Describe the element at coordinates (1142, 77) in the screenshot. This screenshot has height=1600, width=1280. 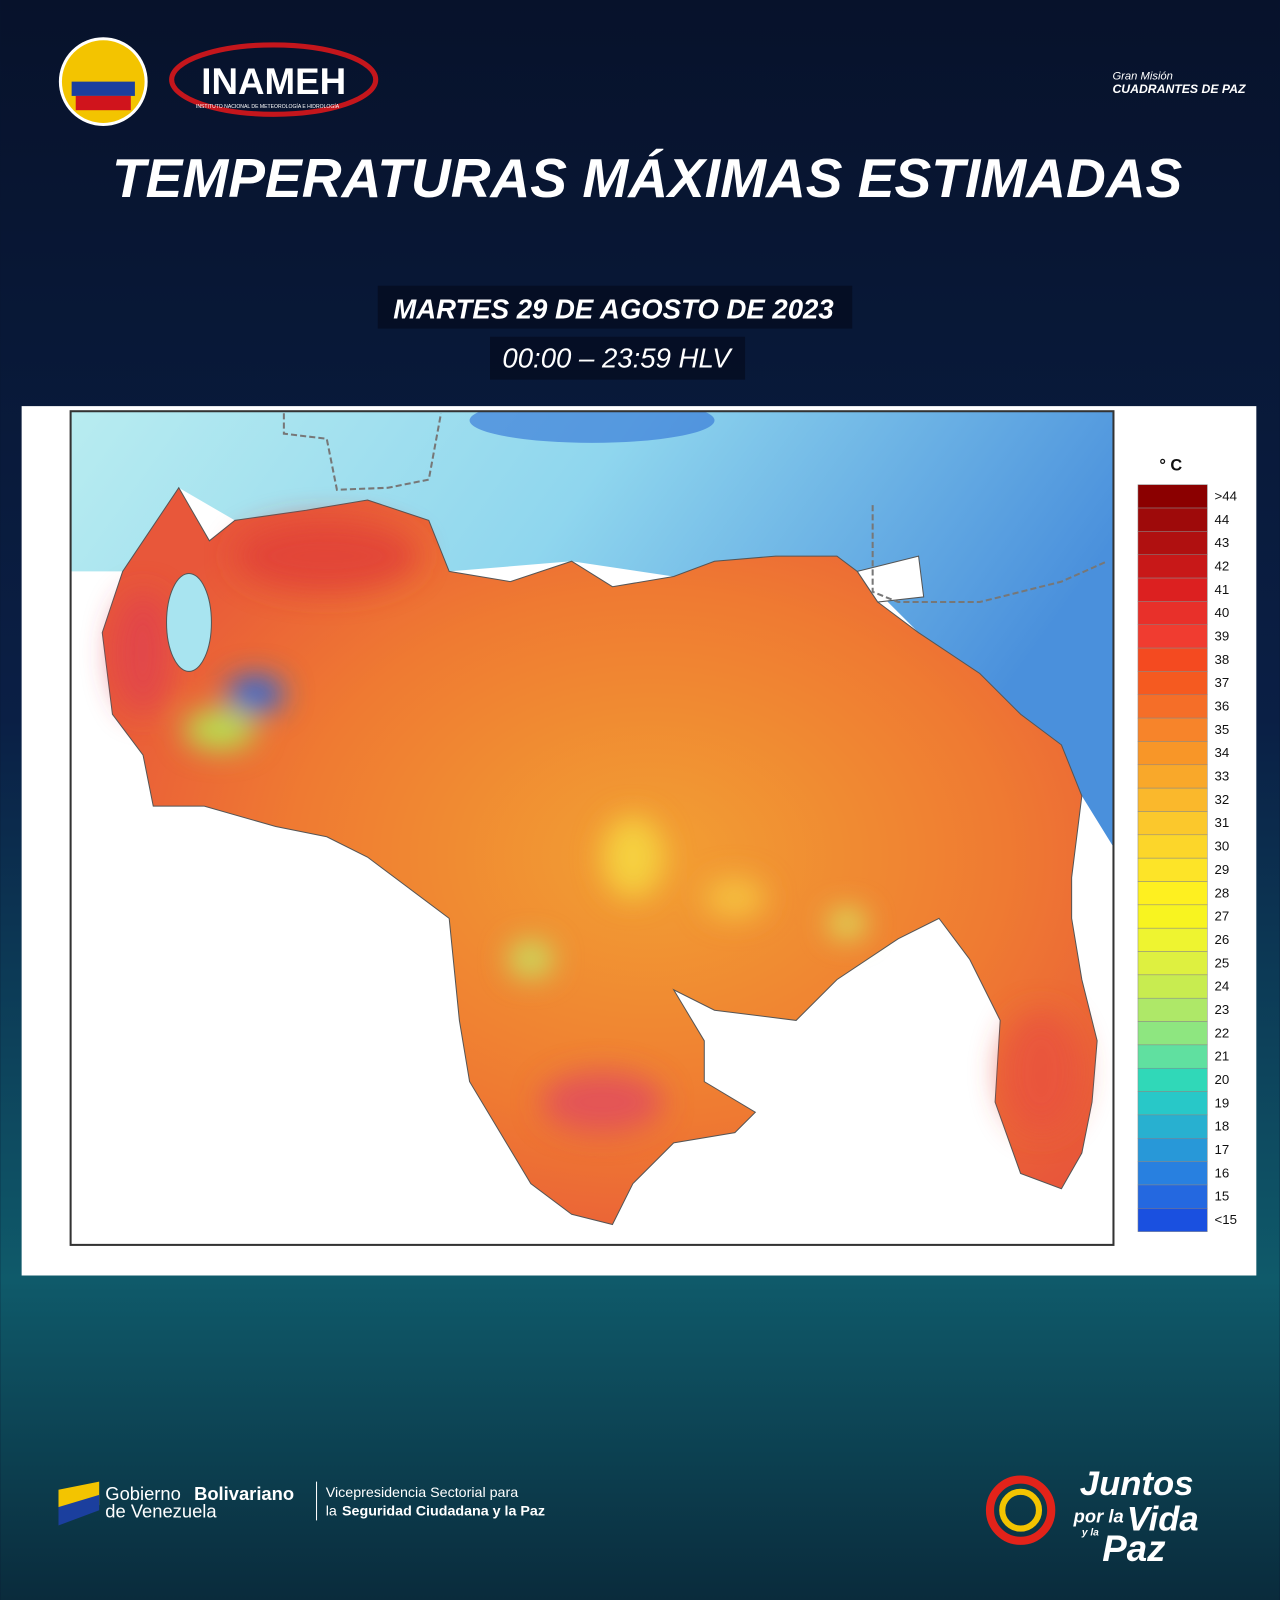
I see `logo-text: Gran Misión` at that location.